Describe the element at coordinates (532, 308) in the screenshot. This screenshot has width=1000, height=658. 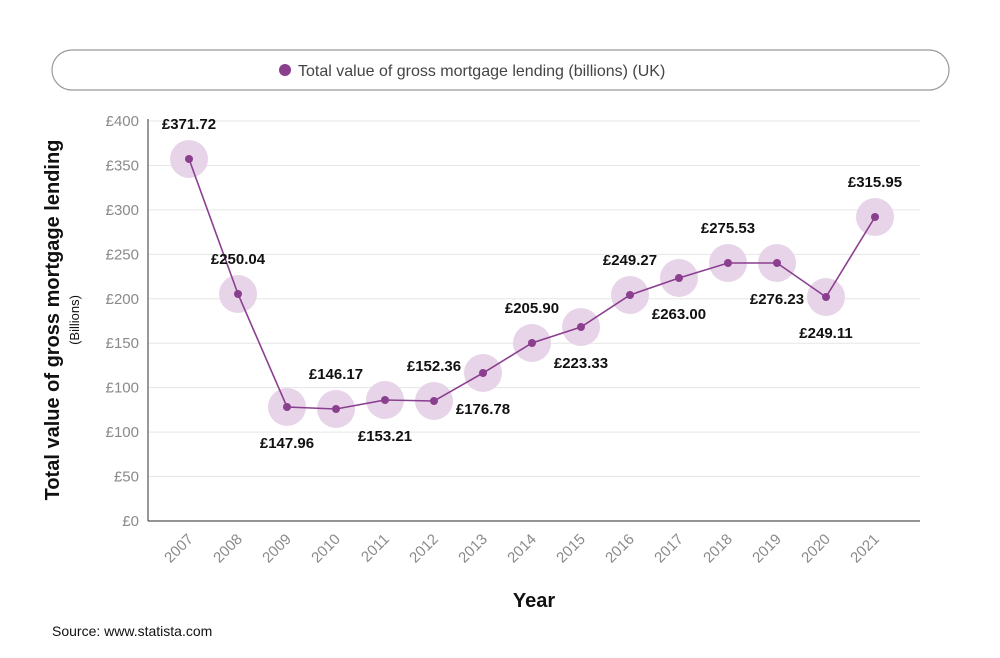
I see `data-label: £205.90` at that location.